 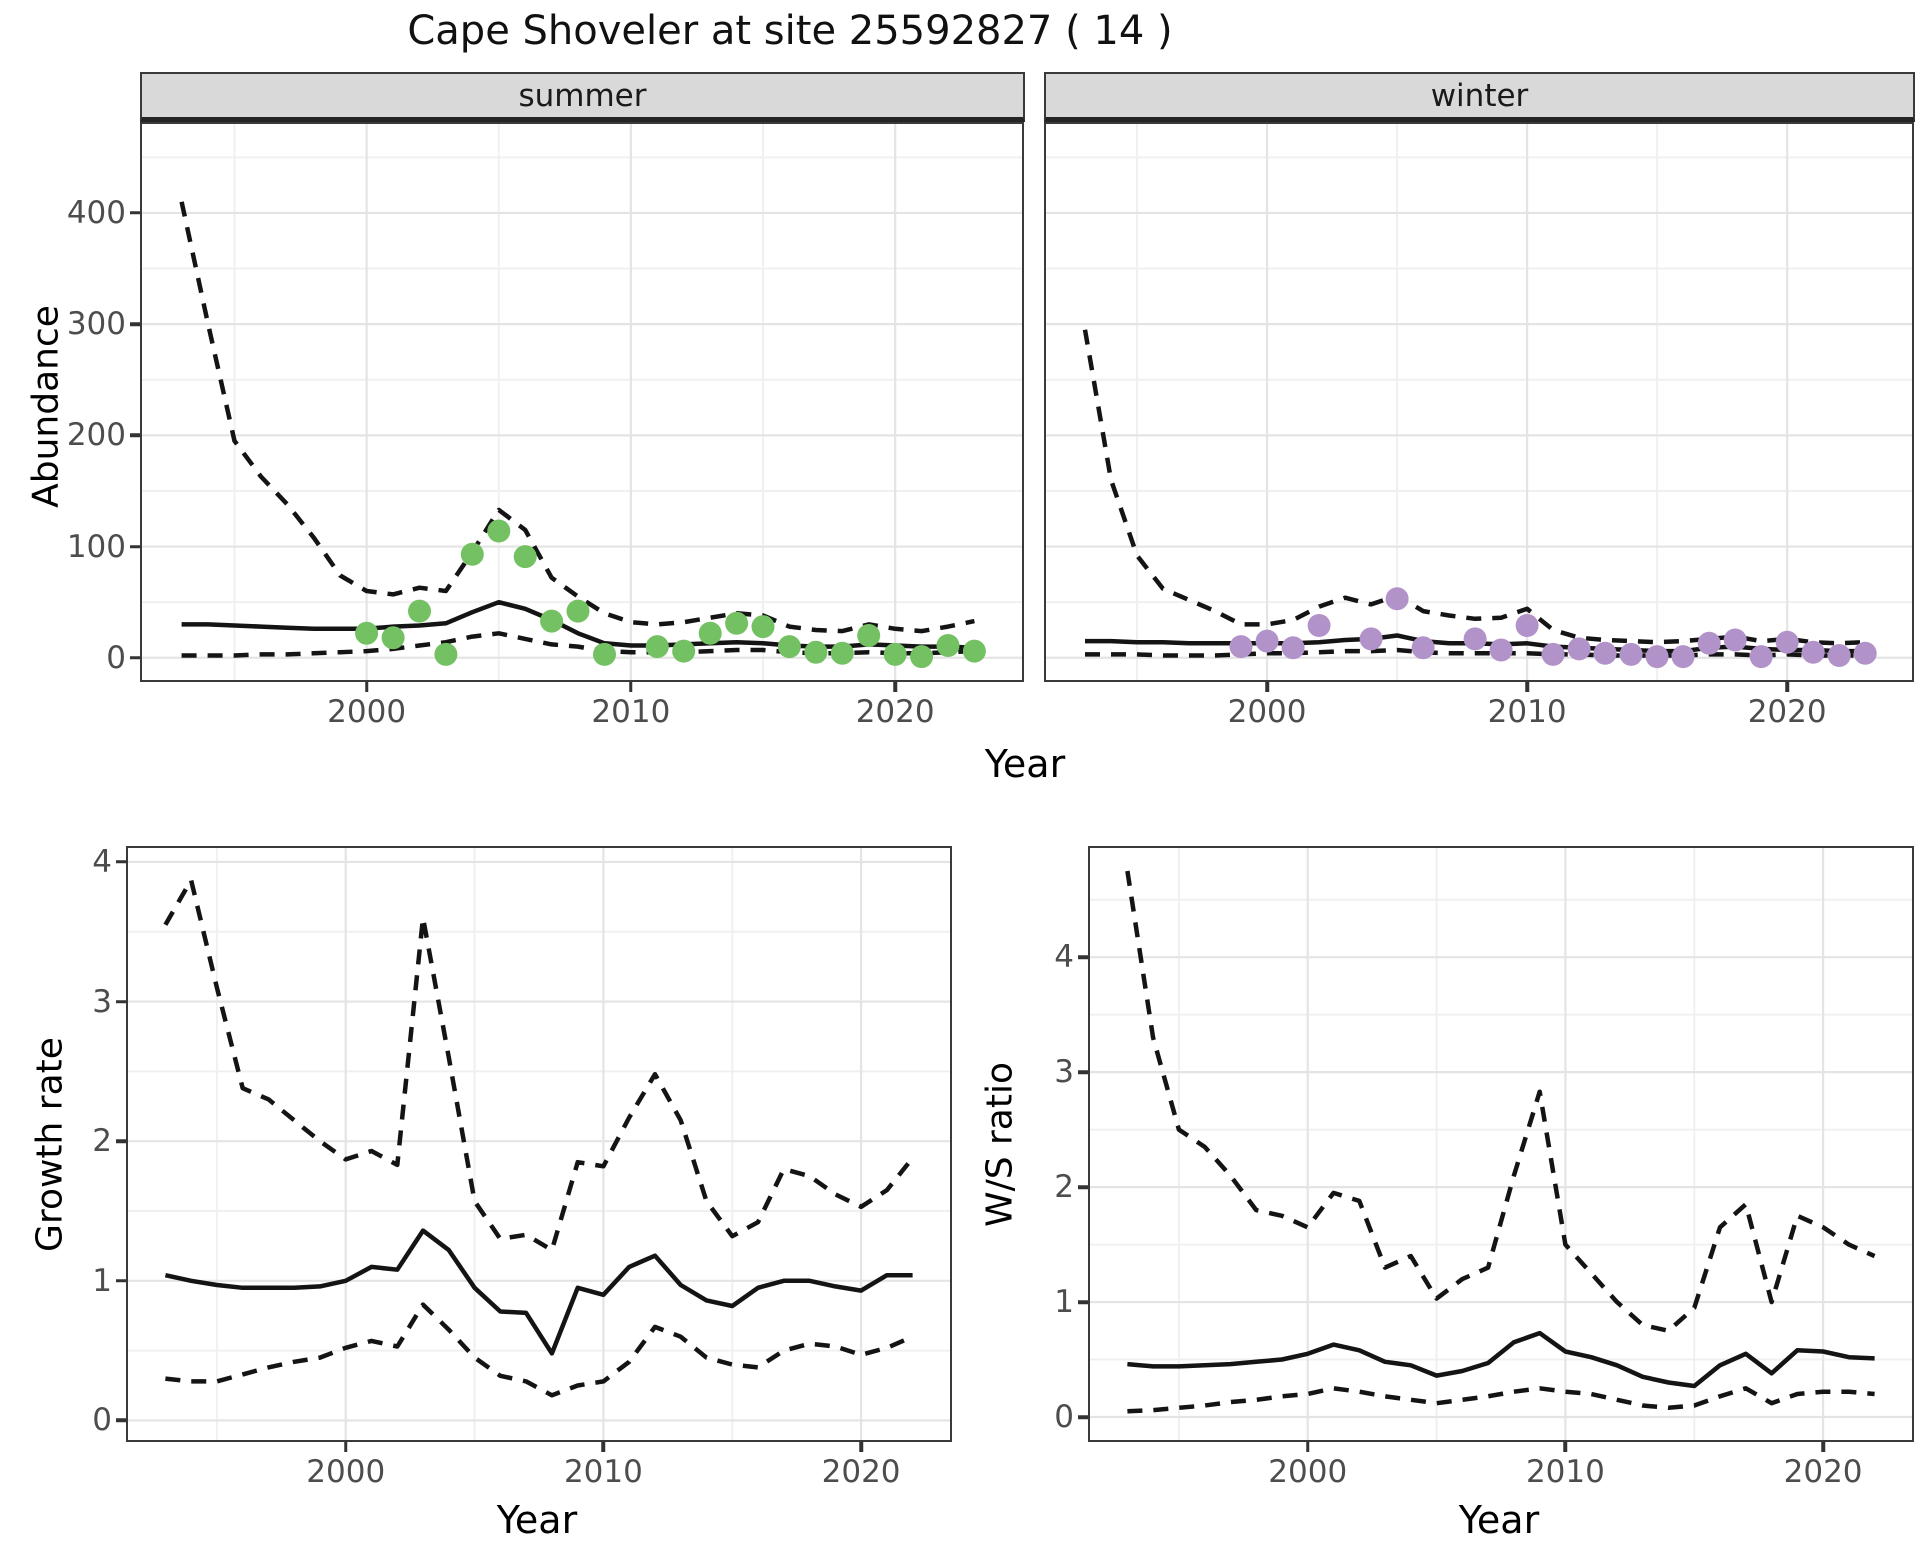 What do you see at coordinates (96, 324) in the screenshot?
I see `y-tick-label: 300` at bounding box center [96, 324].